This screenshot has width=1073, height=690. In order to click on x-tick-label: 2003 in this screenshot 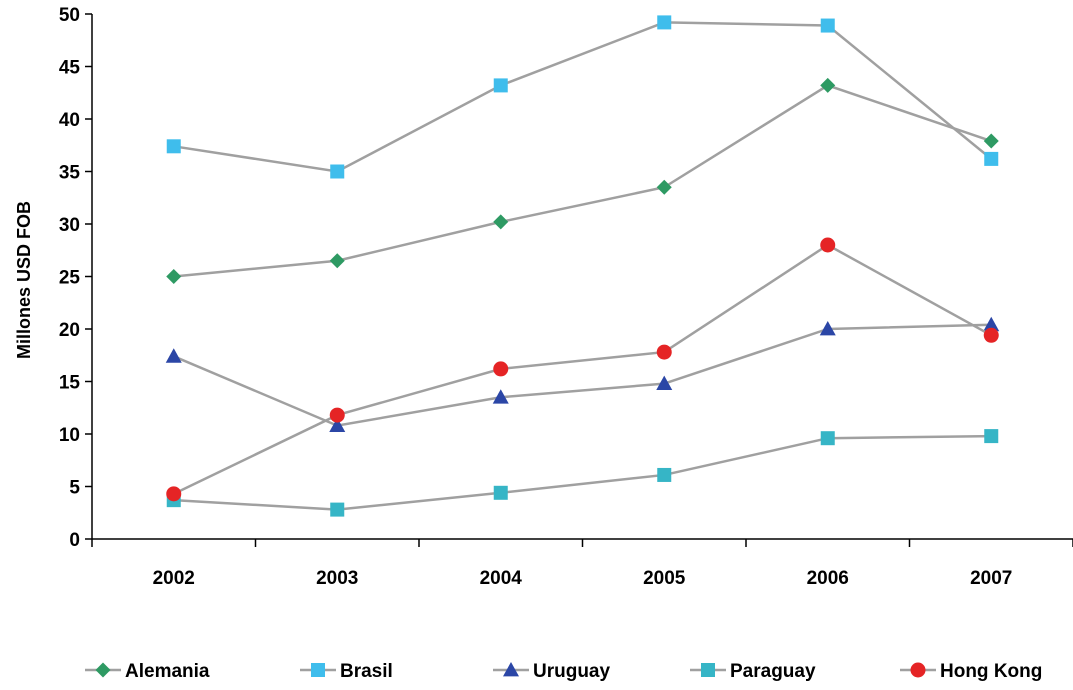, I will do `click(337, 578)`.